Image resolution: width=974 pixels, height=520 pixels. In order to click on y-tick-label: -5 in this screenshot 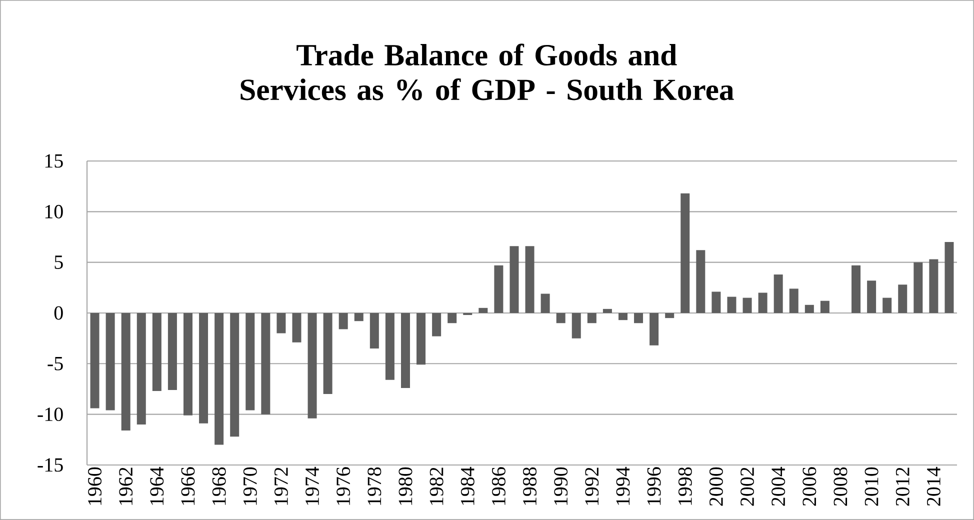, I will do `click(55, 363)`.